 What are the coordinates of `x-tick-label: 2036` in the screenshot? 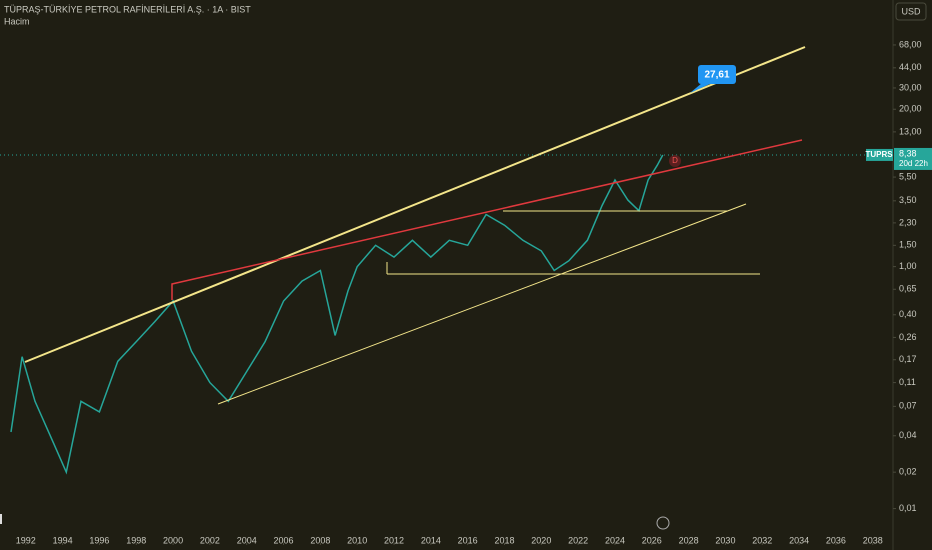 It's located at (836, 540).